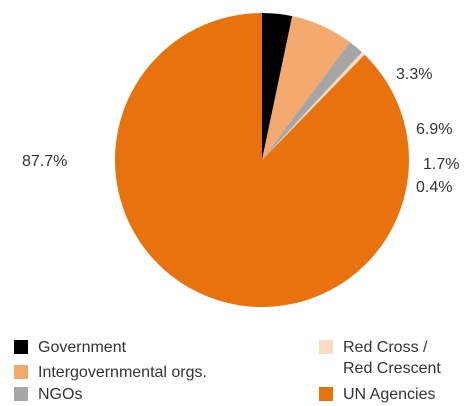  What do you see at coordinates (21, 372) in the screenshot?
I see `legend-swatch-intergovernmental` at bounding box center [21, 372].